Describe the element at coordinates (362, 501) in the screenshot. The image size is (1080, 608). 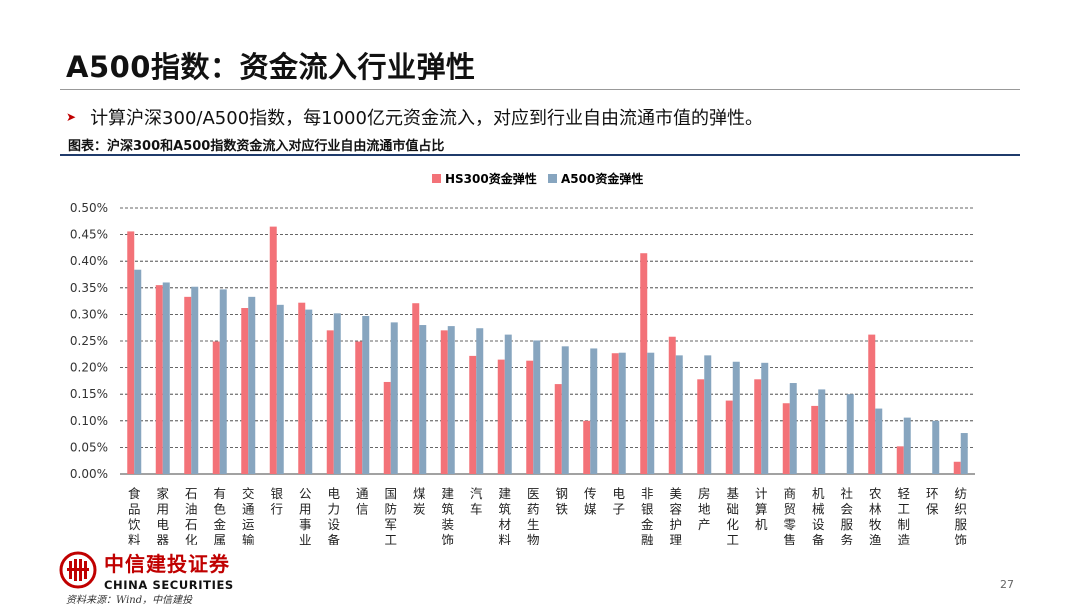
I see `x-category-label: 通信` at that location.